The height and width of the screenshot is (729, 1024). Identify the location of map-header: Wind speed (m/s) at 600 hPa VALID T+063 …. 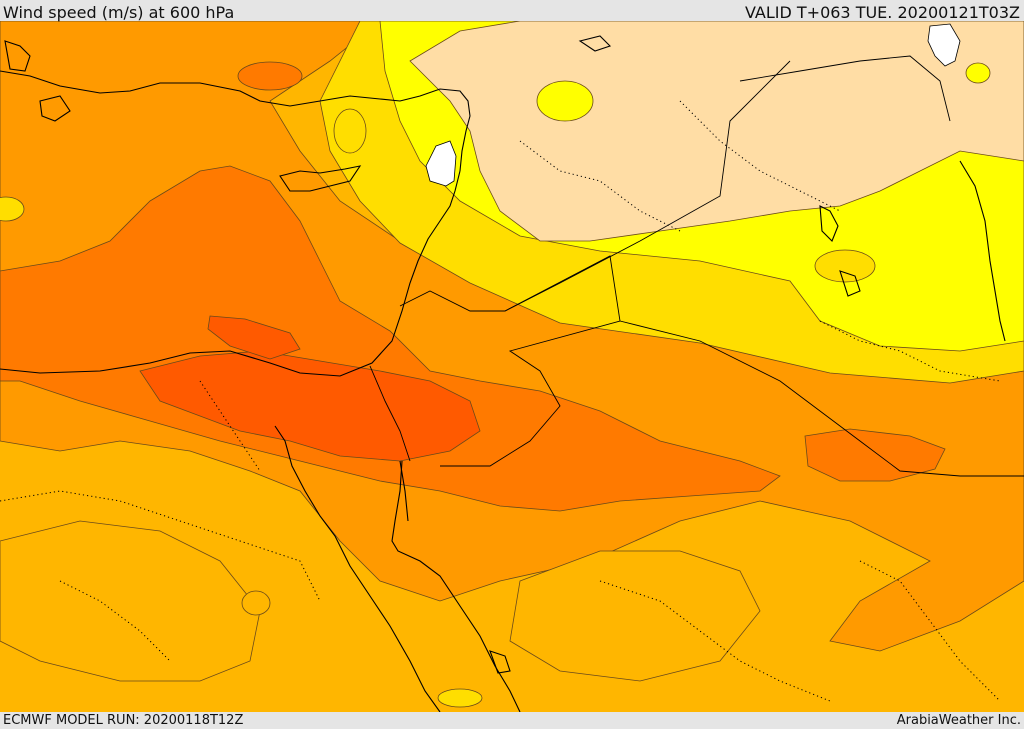
(512, 11).